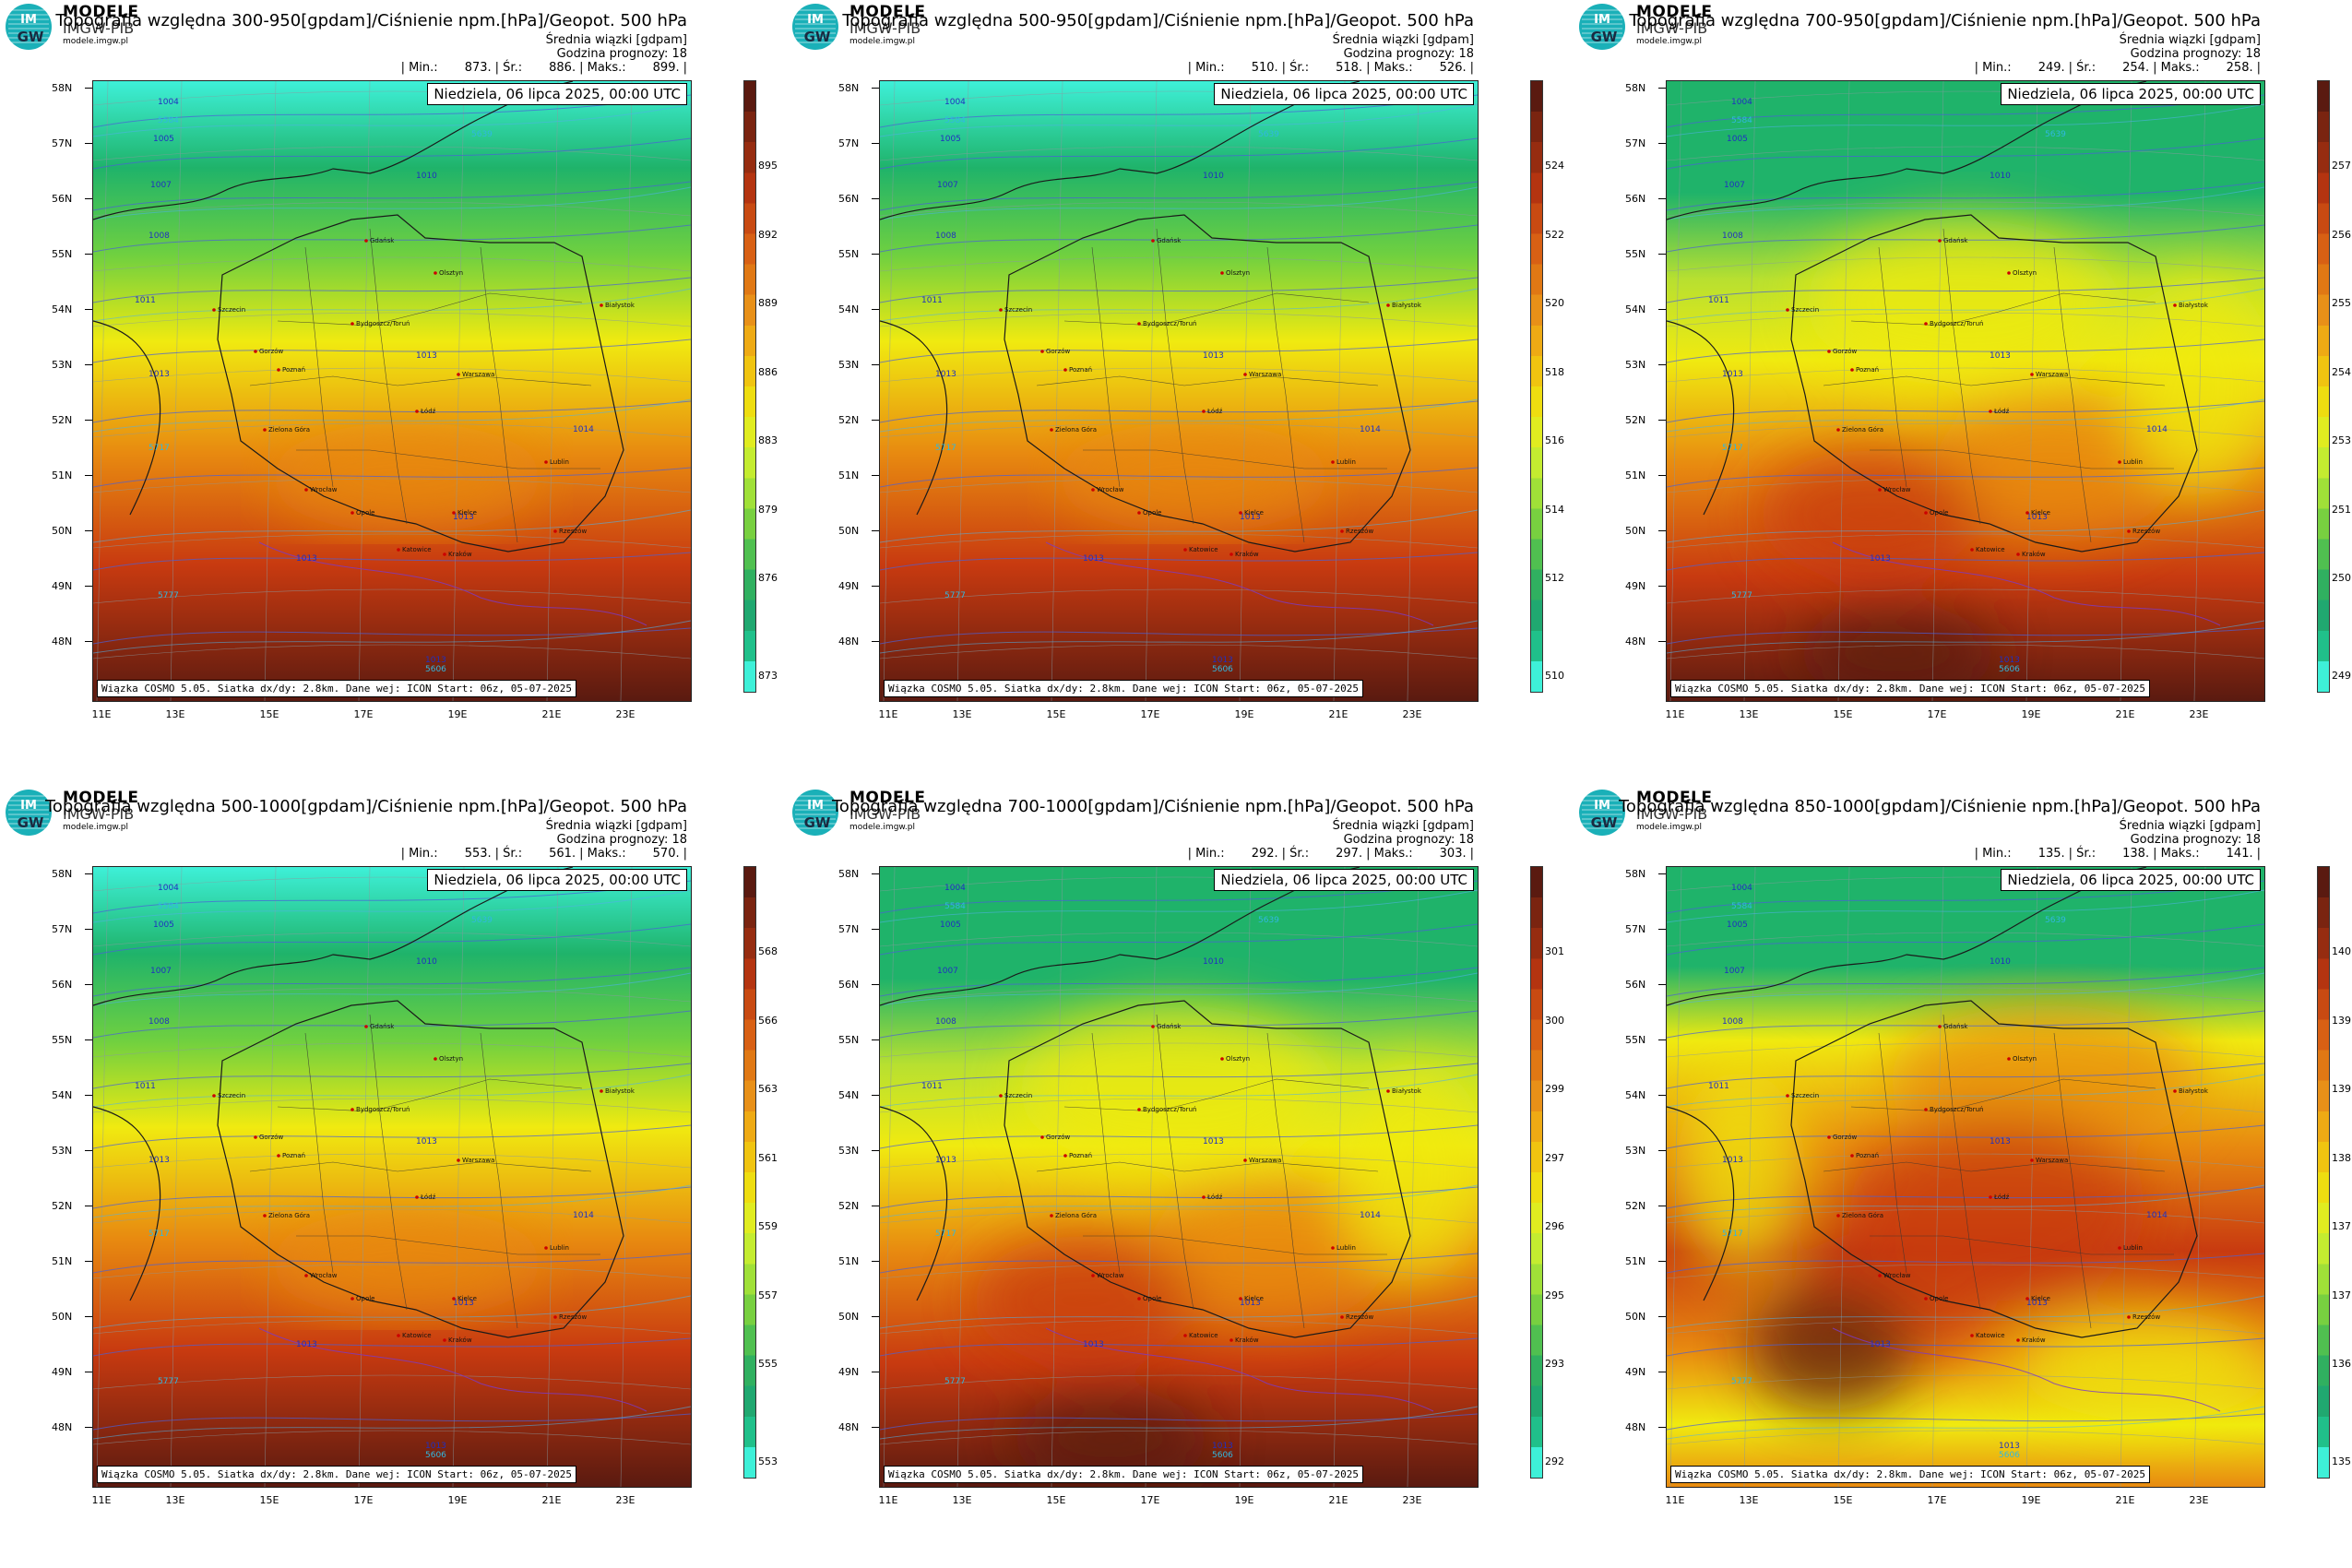 The image size is (2352, 1568). Describe the element at coordinates (1247, 1340) in the screenshot. I see `svg-text: Kraków` at that location.